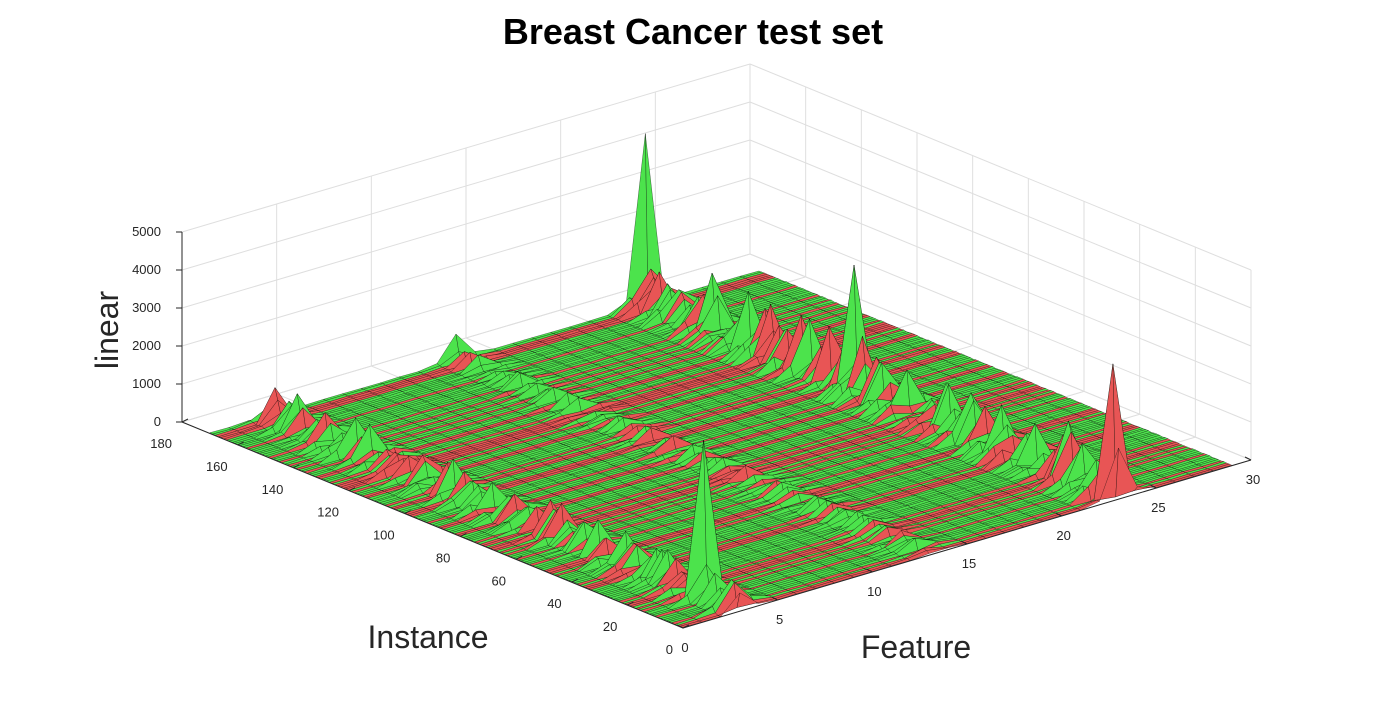 The width and height of the screenshot is (1386, 719). I want to click on y-tick-label: 0, so click(669, 649).